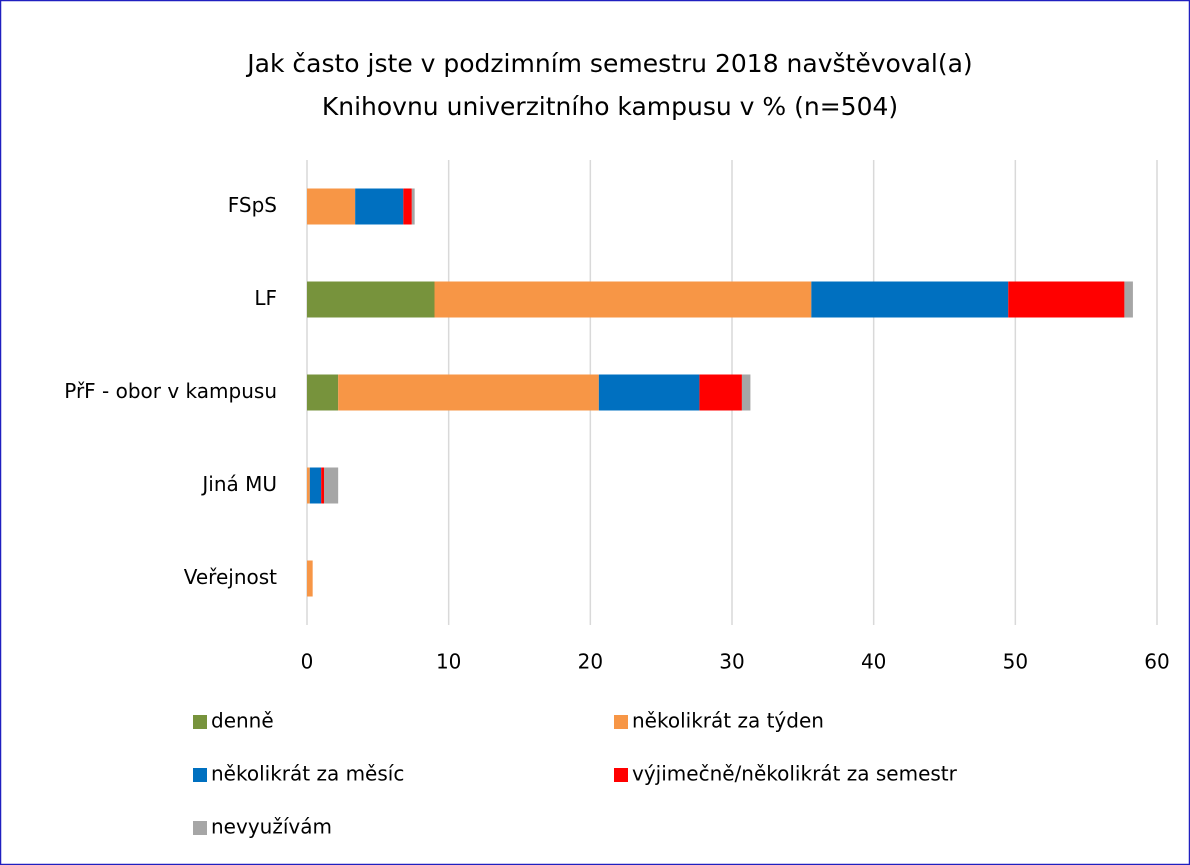  Describe the element at coordinates (448, 662) in the screenshot. I see `x-tick-label: 10` at that location.